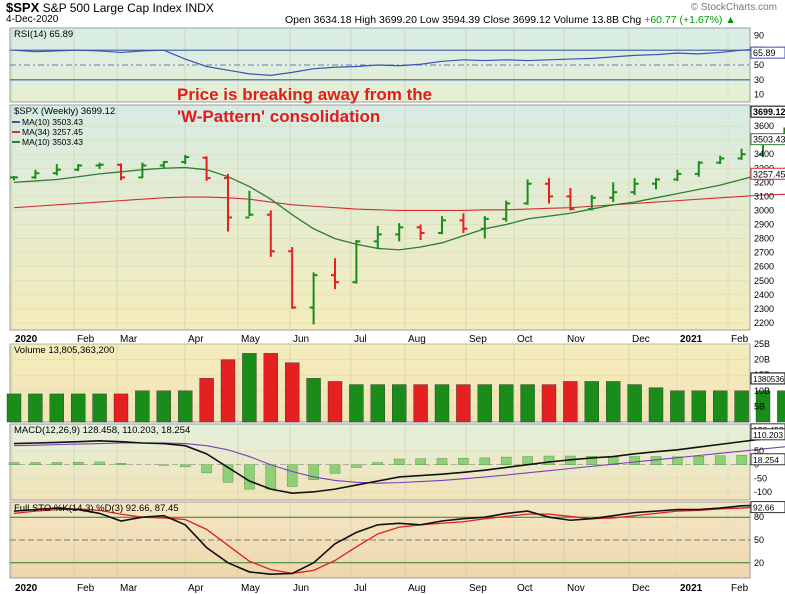 The image size is (785, 594). I want to click on volume-title: Volume 13,805,363,200, so click(64, 350).